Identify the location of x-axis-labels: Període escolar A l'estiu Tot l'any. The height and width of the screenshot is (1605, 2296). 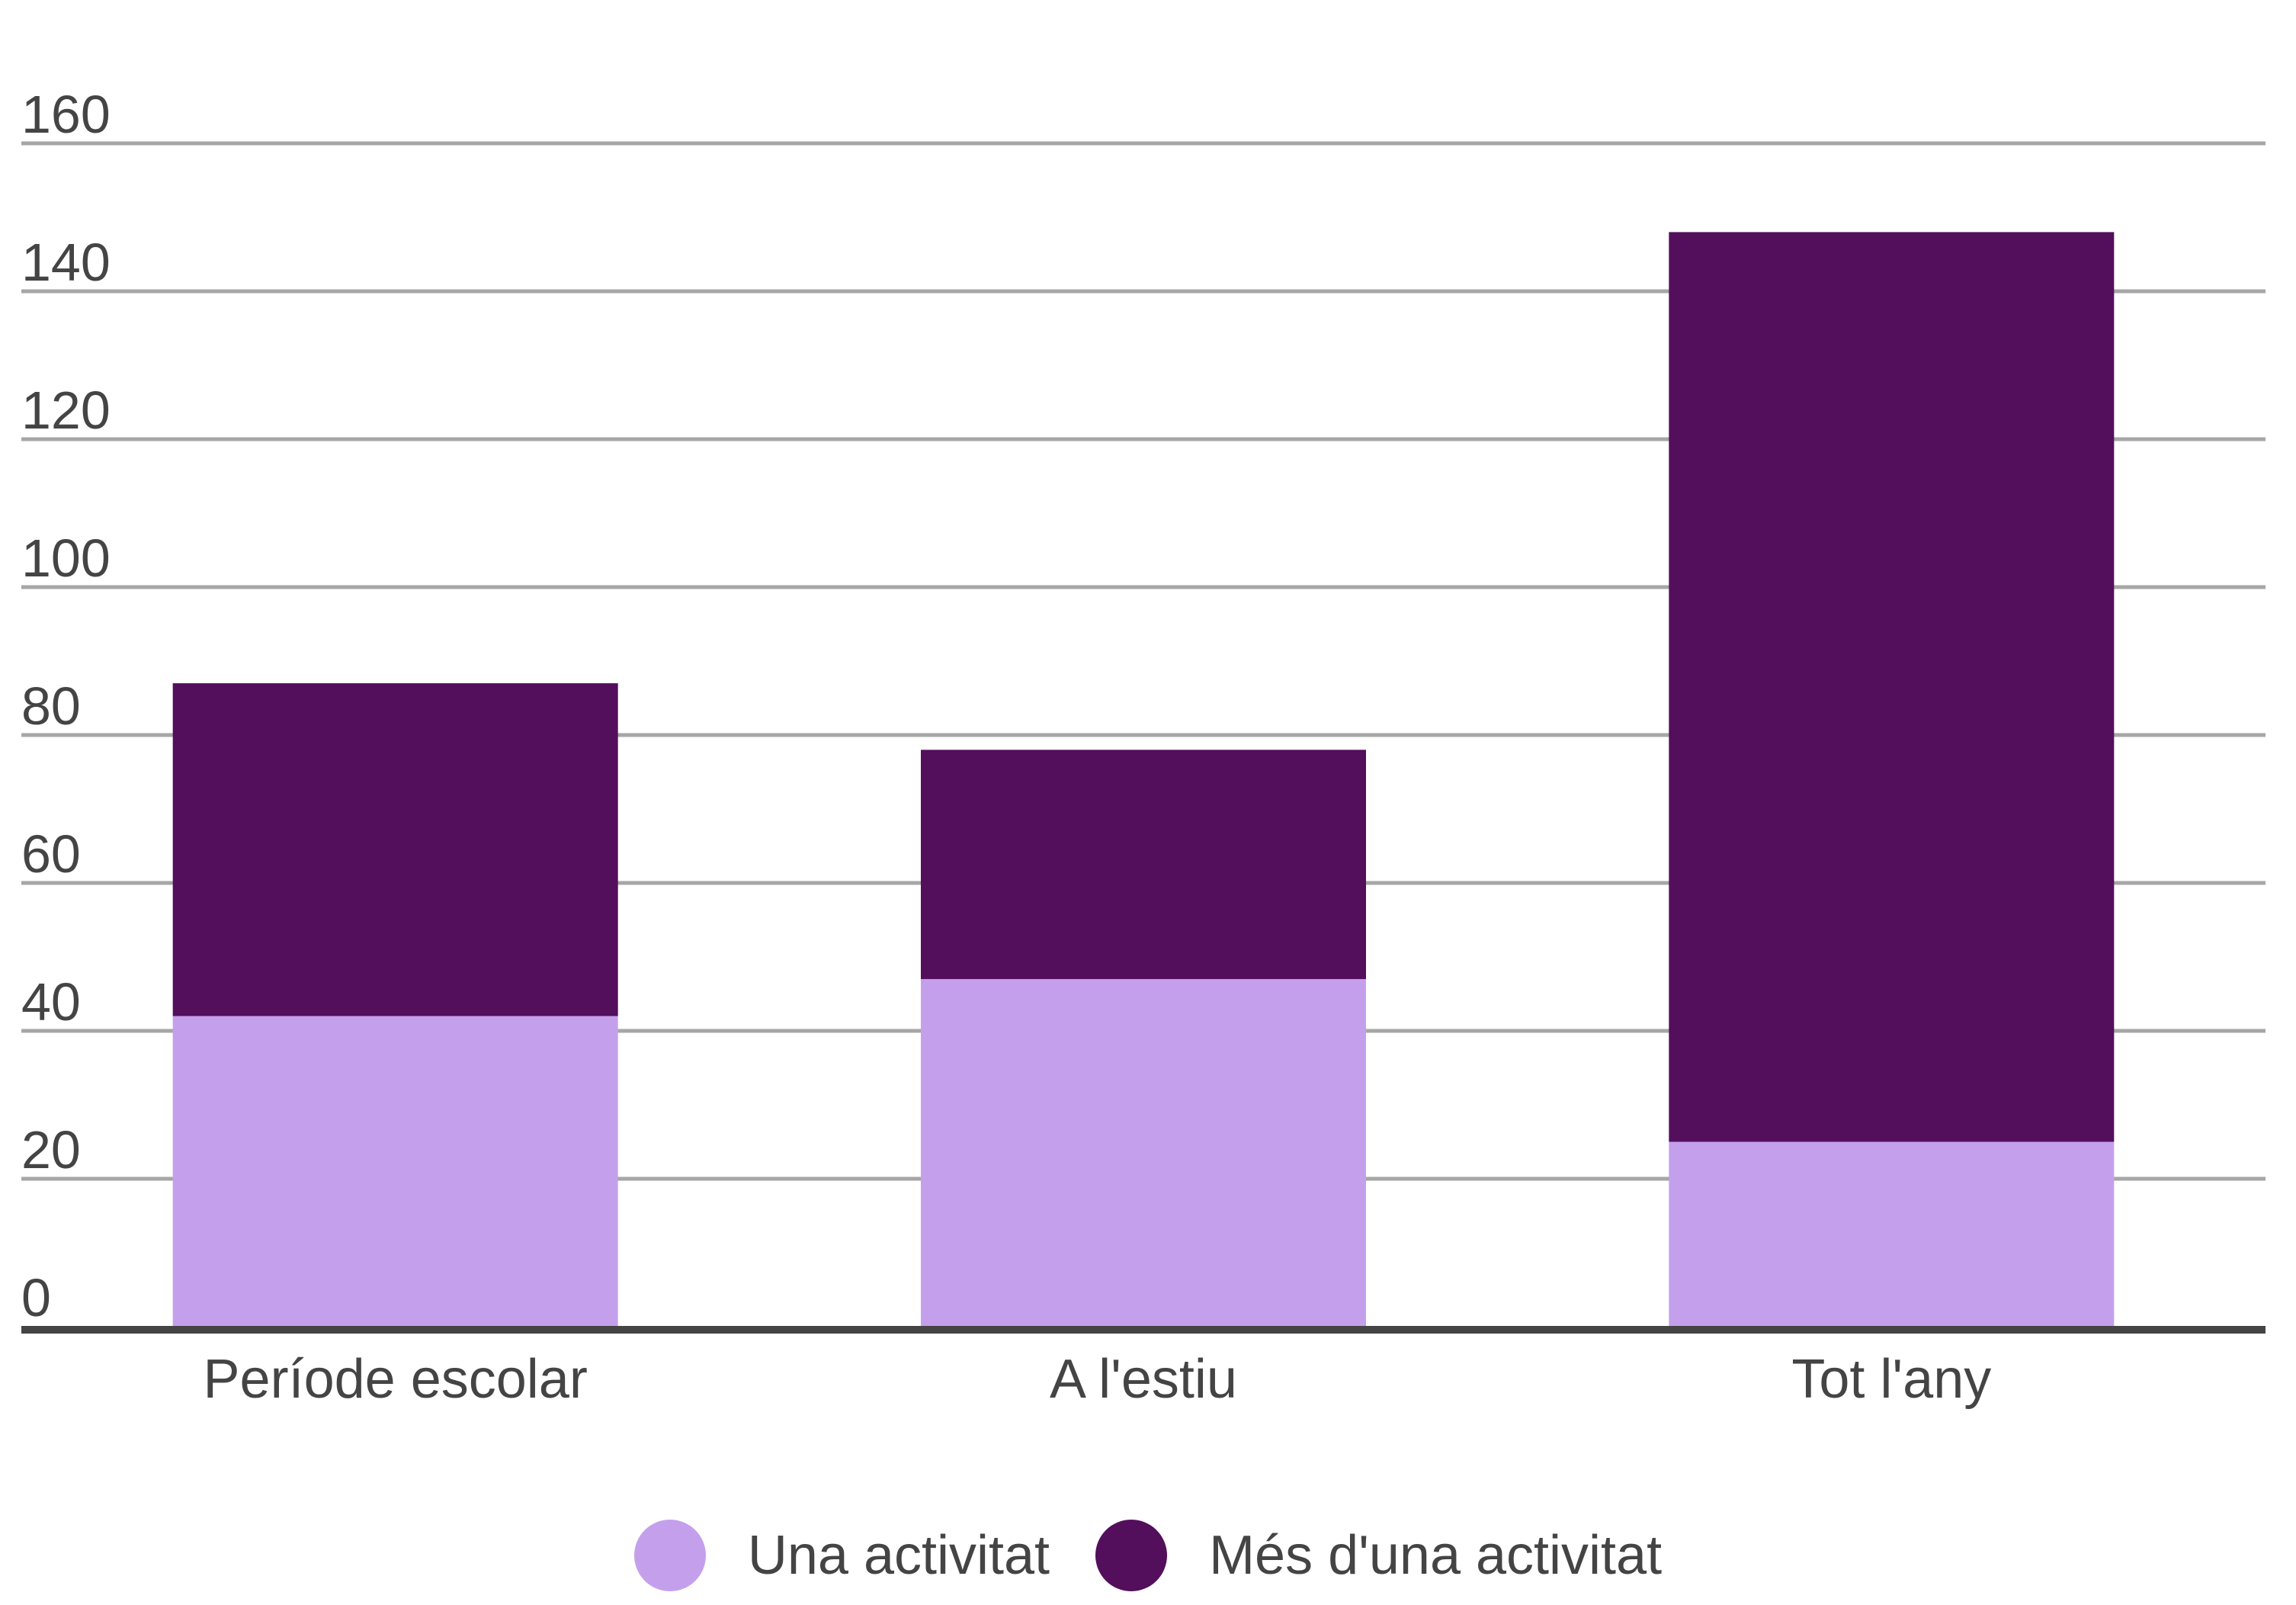
(1098, 1379).